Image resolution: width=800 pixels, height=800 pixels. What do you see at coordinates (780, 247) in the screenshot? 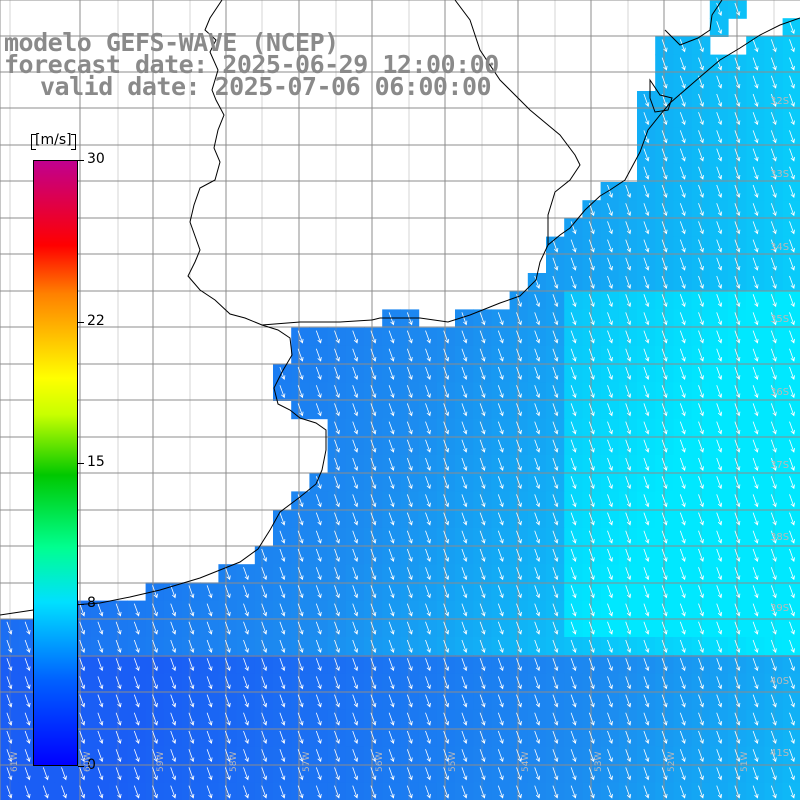
I see `latitude-label: 34S` at bounding box center [780, 247].